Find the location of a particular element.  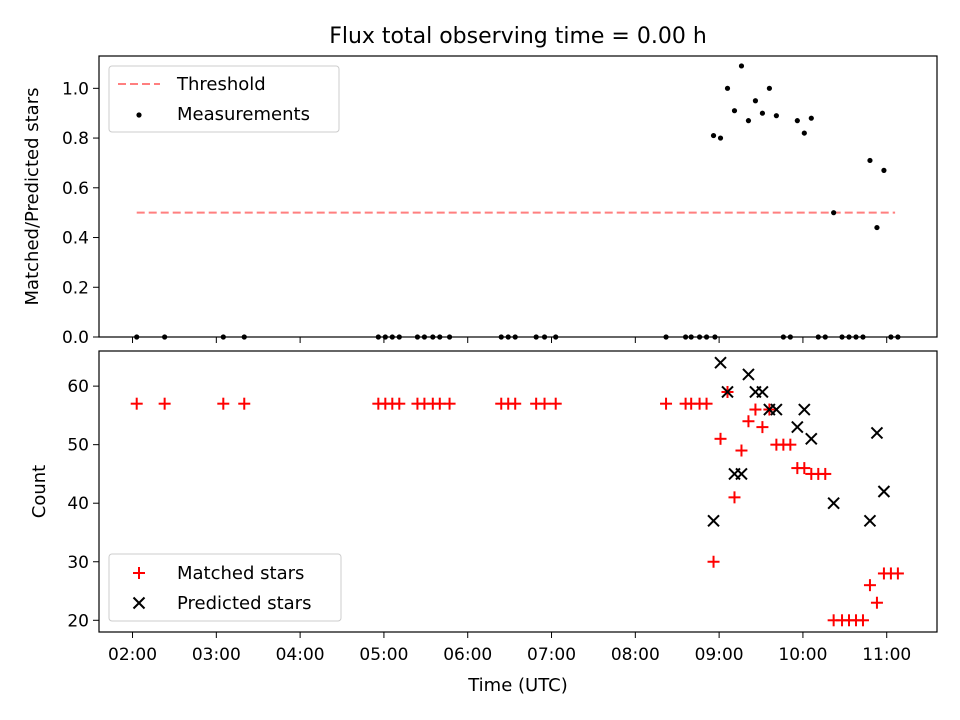

count-xtick-label: 06:00 is located at coordinates (467, 655).